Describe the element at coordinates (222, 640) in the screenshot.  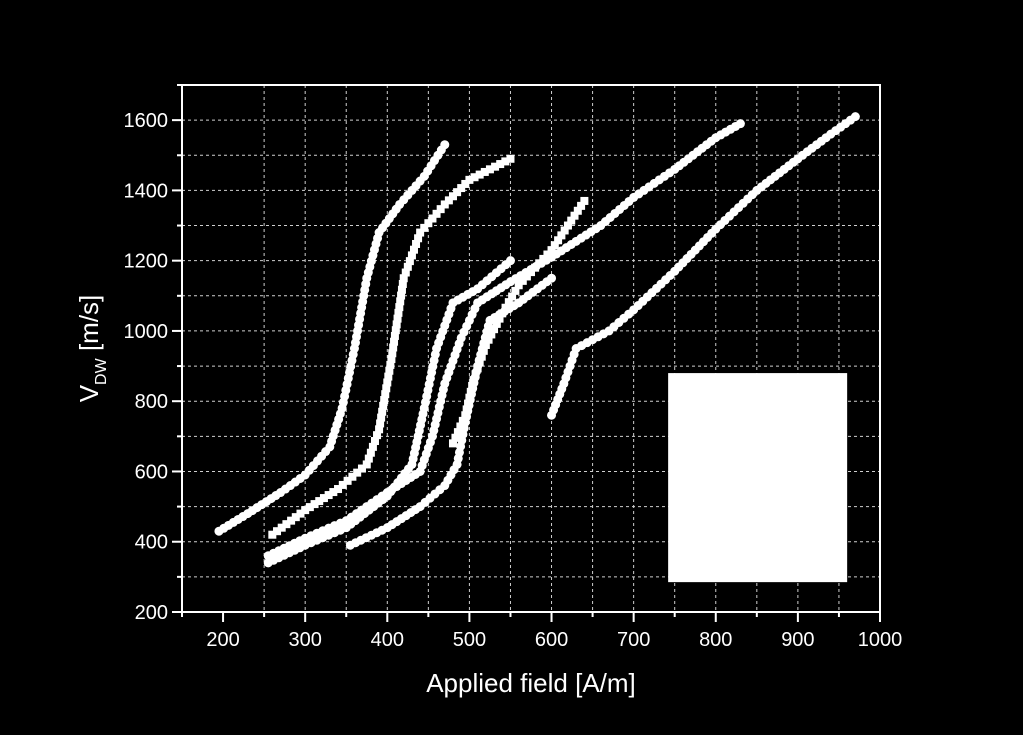
I see `x-tick-label: 200` at that location.